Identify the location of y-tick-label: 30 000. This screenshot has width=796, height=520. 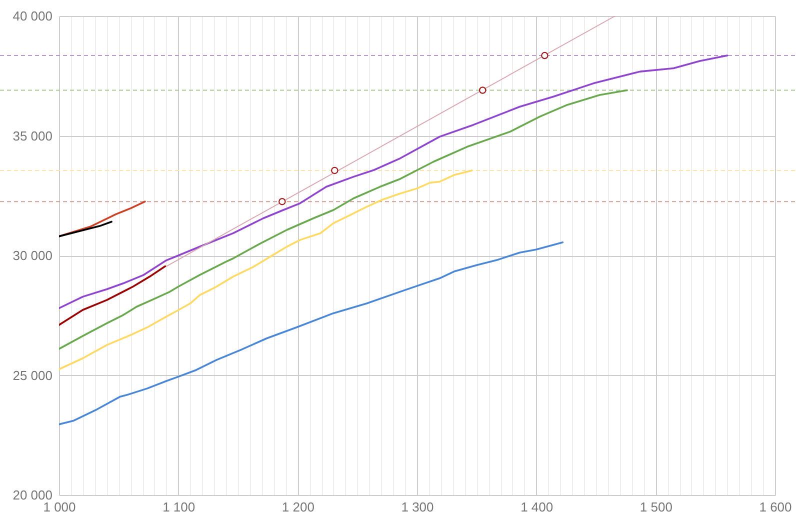
(32, 255).